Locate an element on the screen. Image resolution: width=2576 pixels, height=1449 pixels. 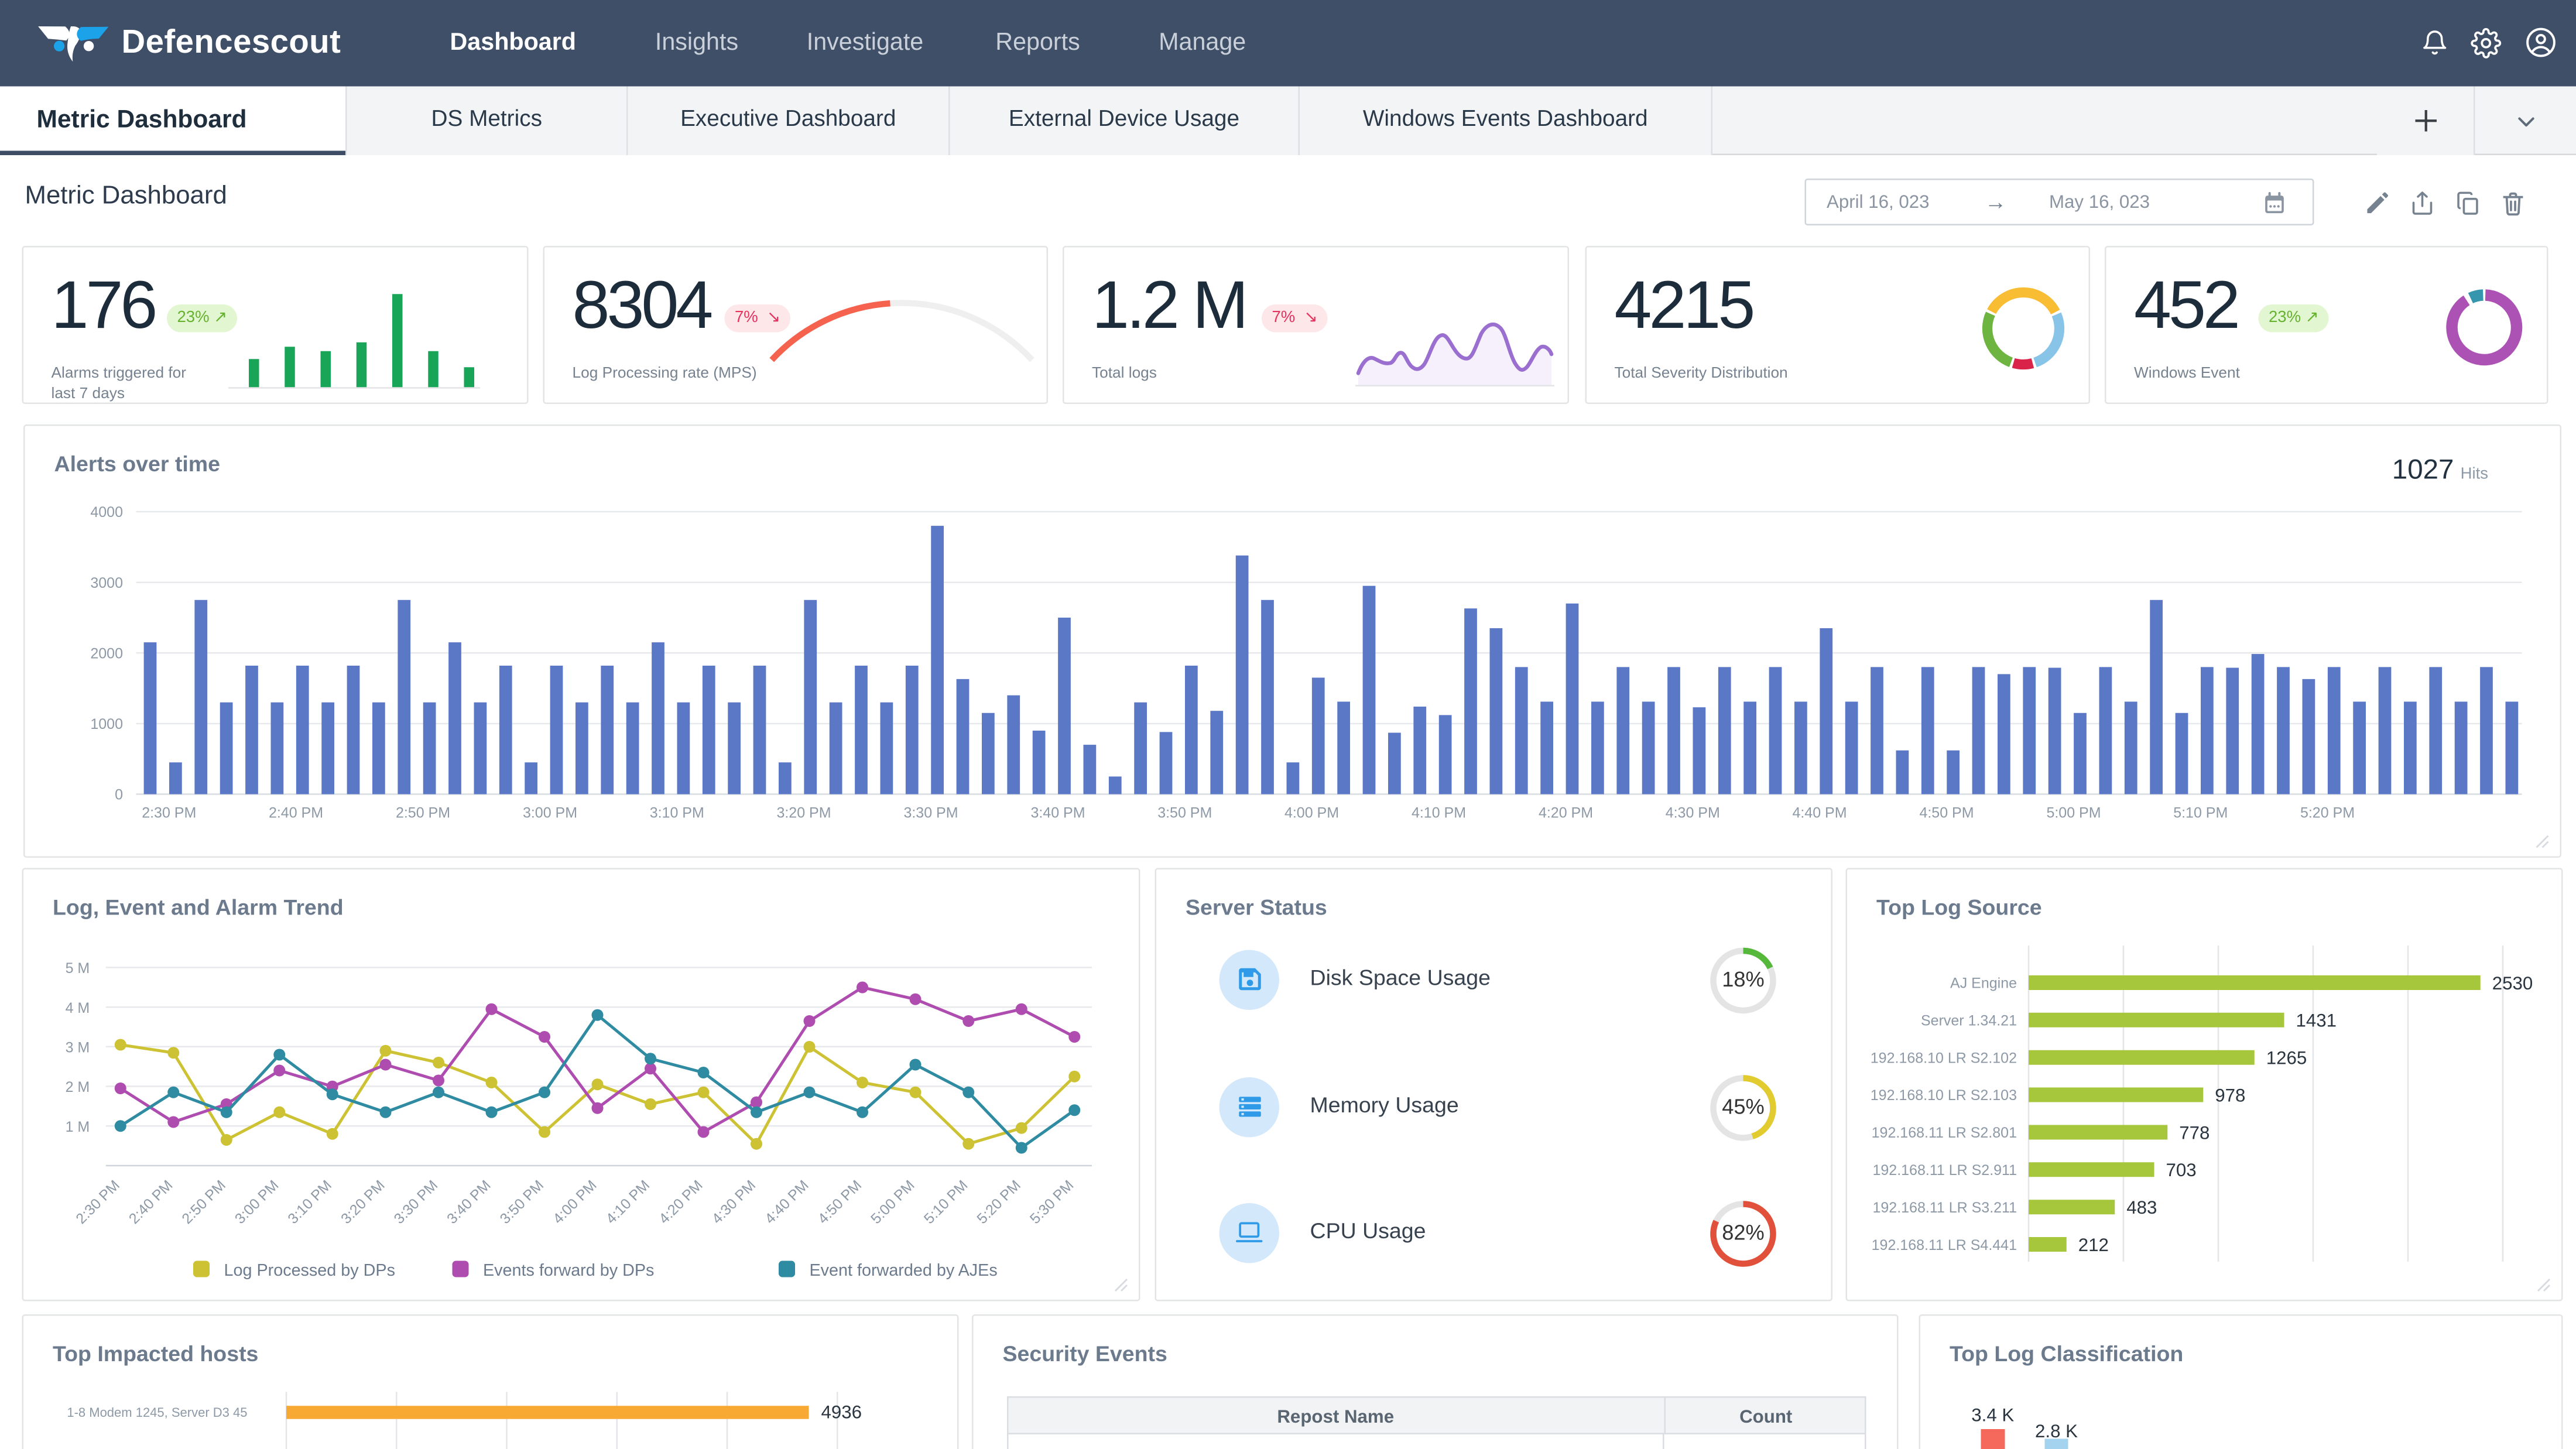
svg-text: 1265 is located at coordinates (2286, 1058).